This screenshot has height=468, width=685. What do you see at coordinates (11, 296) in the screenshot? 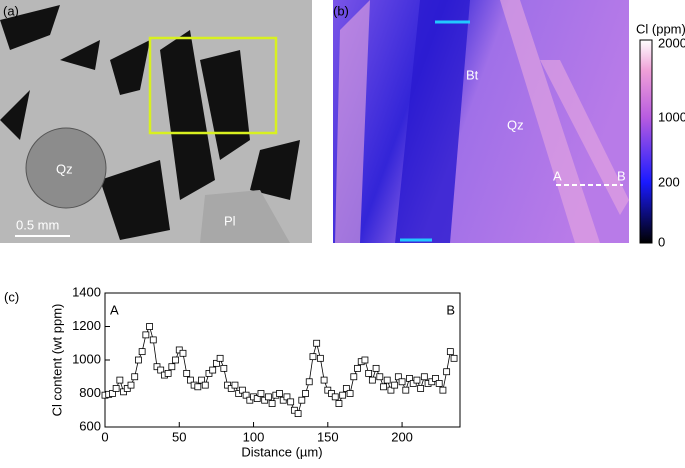
I see `panel-label: (c)` at bounding box center [11, 296].